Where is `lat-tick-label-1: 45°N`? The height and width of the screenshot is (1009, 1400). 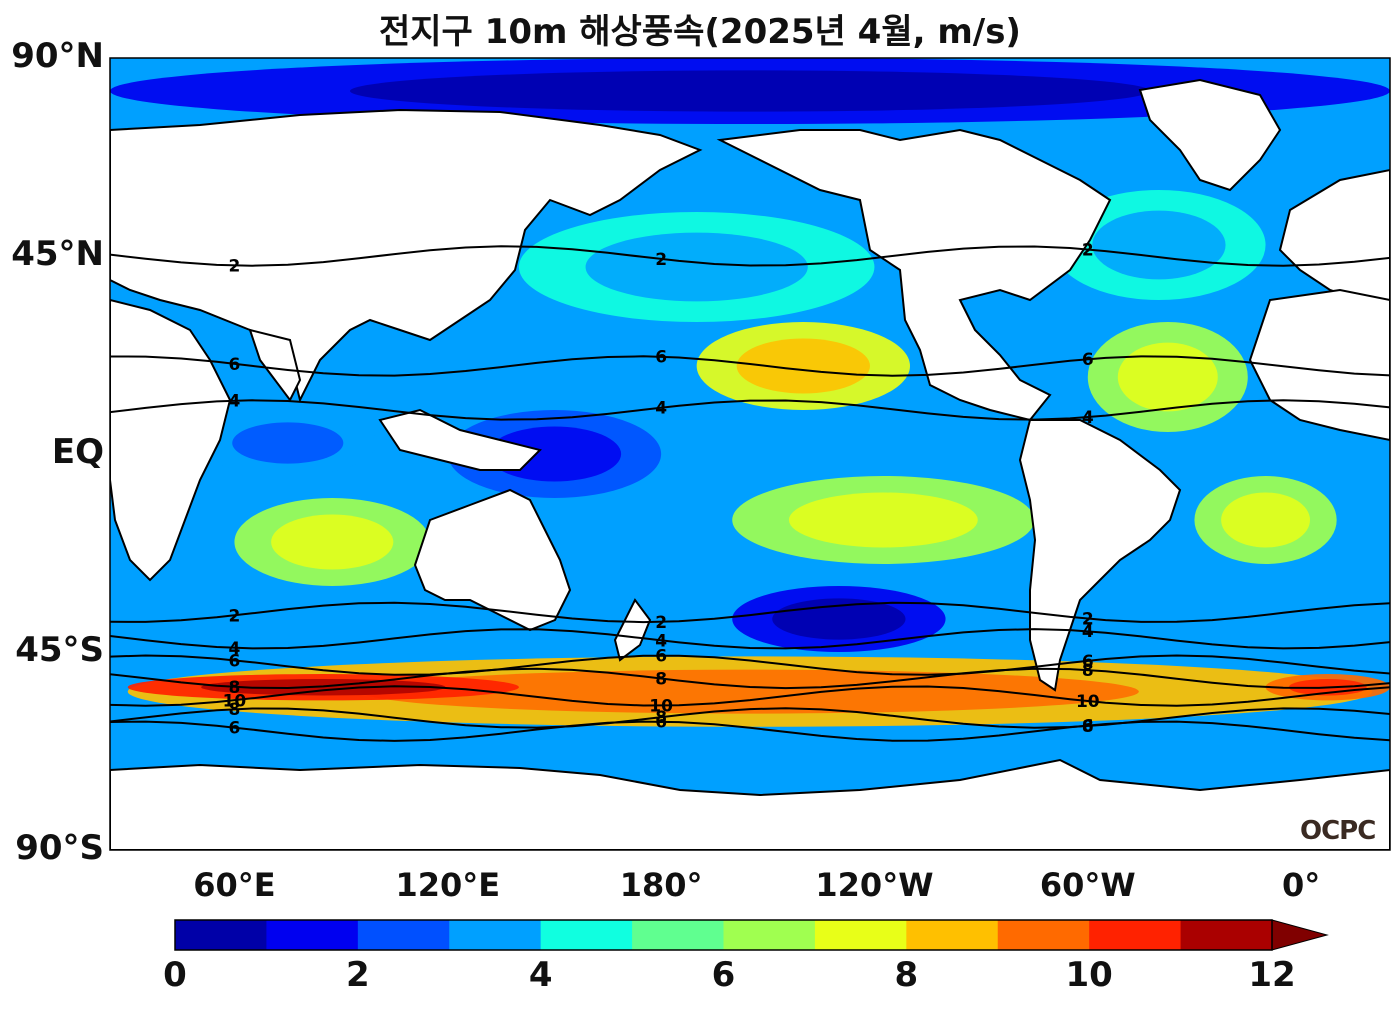 lat-tick-label-1: 45°N is located at coordinates (57, 254).